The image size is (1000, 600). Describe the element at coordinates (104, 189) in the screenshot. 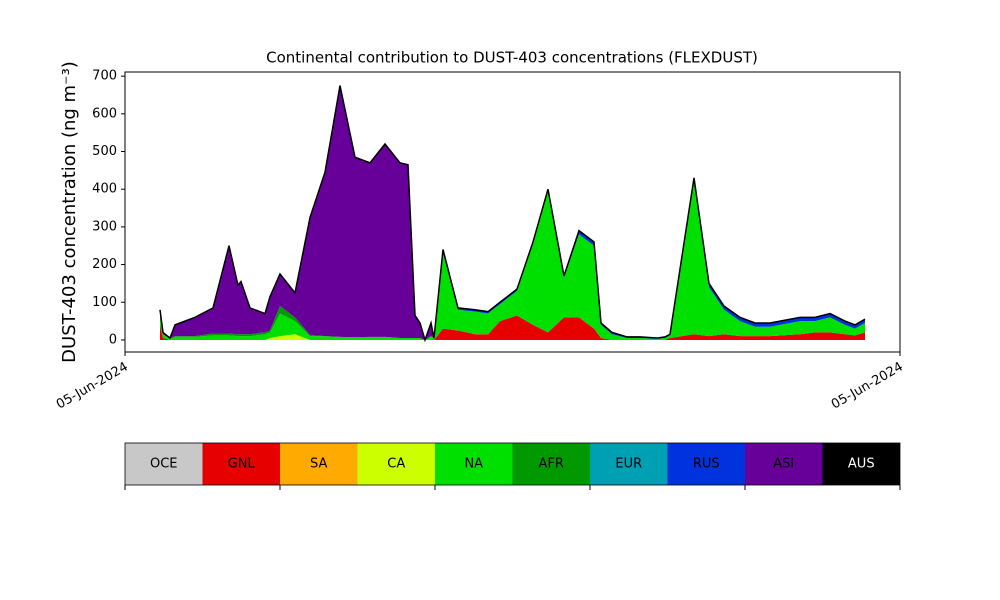

I see `y-tick-label: 400` at that location.